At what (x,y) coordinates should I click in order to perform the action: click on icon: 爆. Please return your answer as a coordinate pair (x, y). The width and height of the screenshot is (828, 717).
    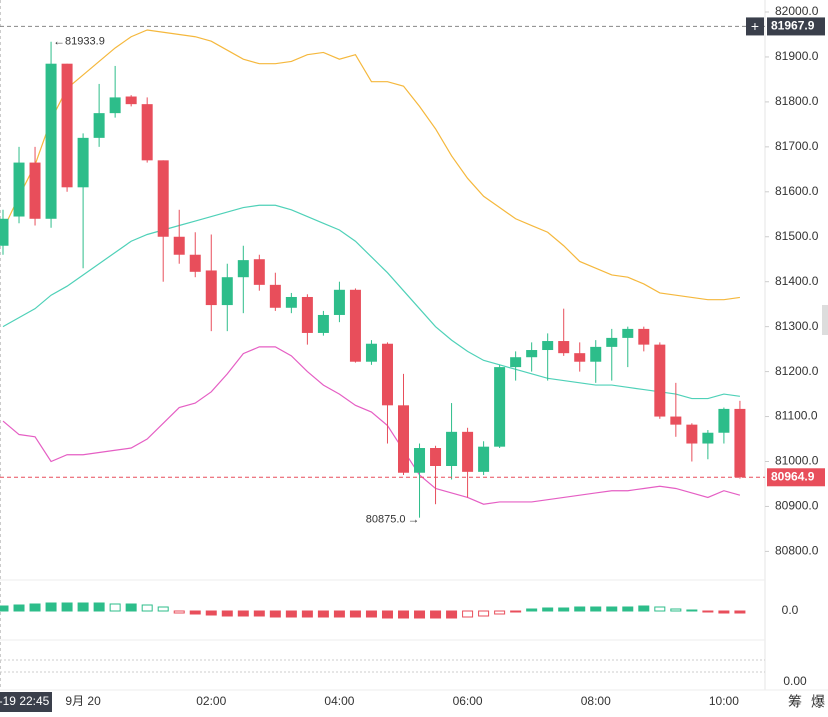
    Looking at the image, I should click on (818, 702).